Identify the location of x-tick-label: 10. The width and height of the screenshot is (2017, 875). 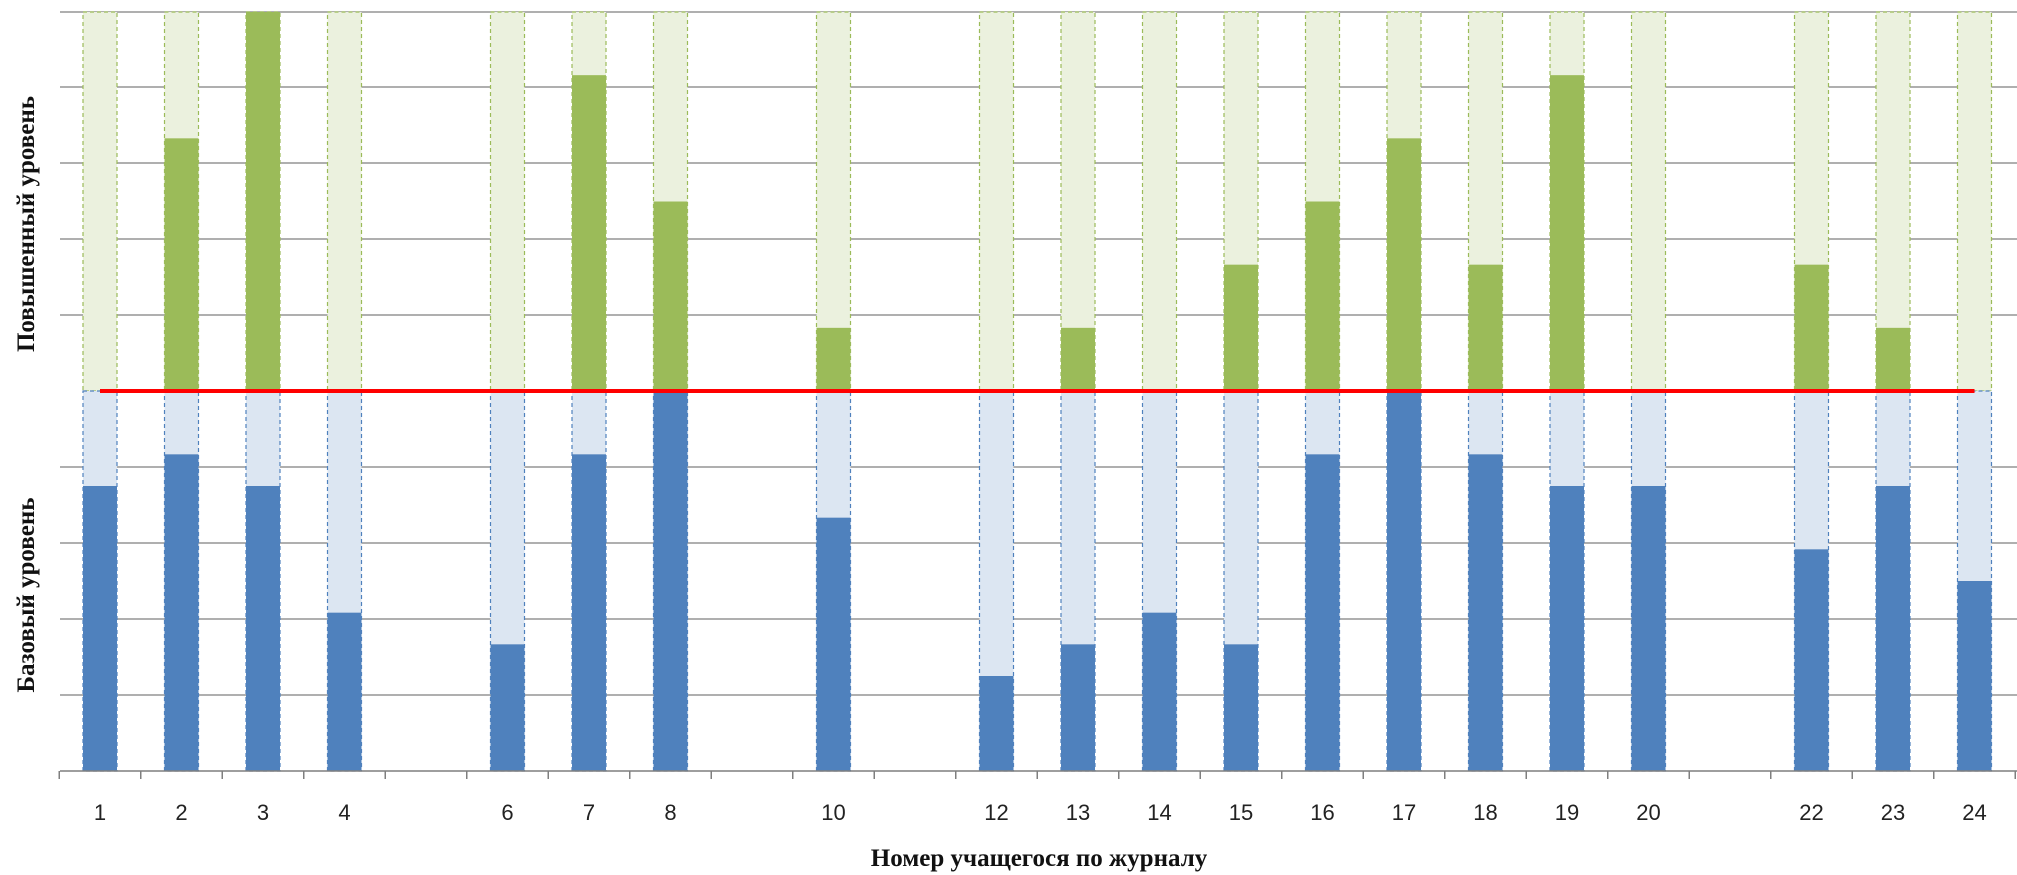
(833, 812).